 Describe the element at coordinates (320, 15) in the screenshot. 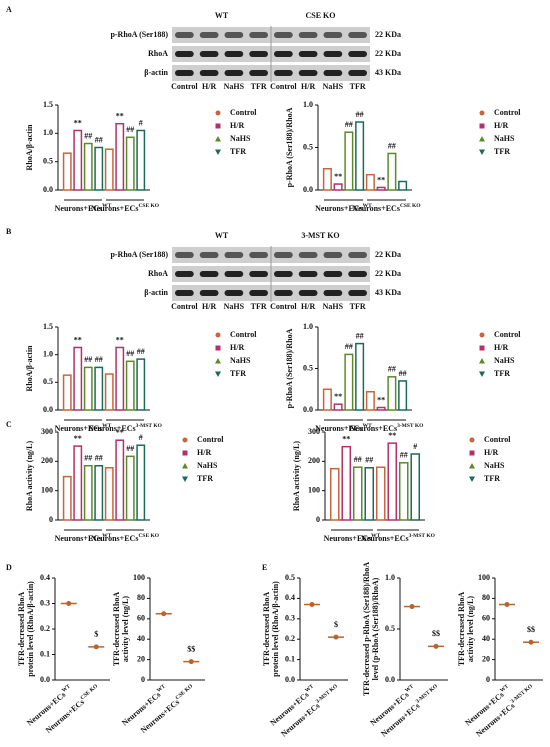

I see `blot-group: CSE KO` at that location.